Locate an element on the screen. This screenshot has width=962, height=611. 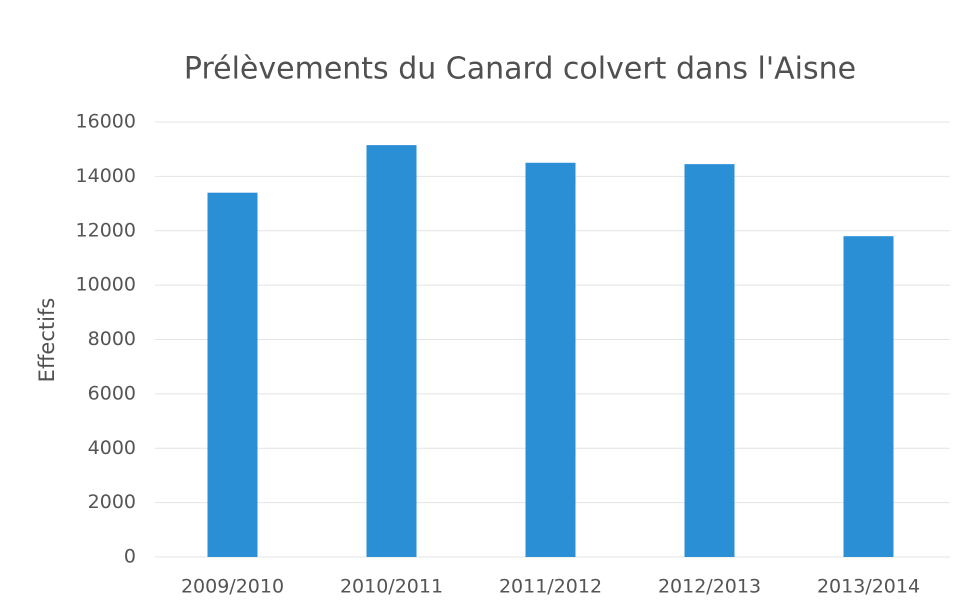
x-tick-label: 2013/2014 is located at coordinates (868, 587).